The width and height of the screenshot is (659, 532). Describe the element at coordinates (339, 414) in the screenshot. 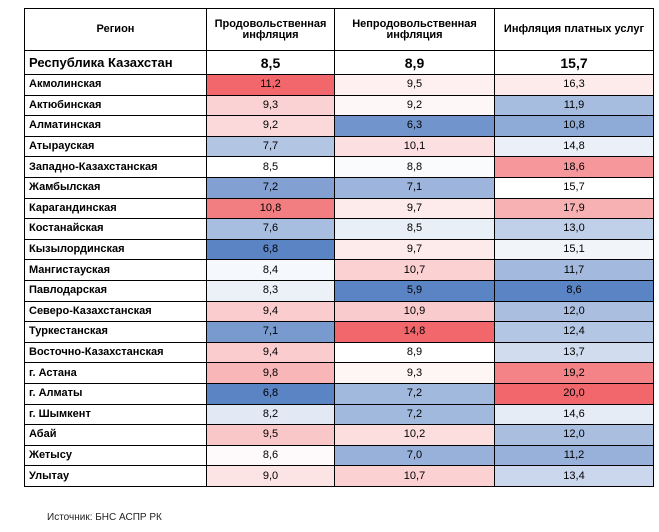

I see `table-row: г. Шымкент 8,2 7,2 14,6` at that location.